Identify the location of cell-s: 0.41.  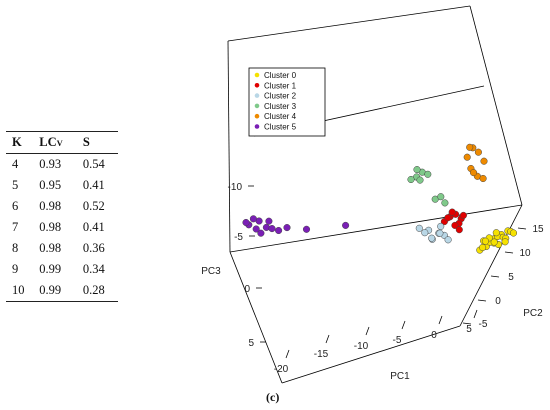
(93, 185).